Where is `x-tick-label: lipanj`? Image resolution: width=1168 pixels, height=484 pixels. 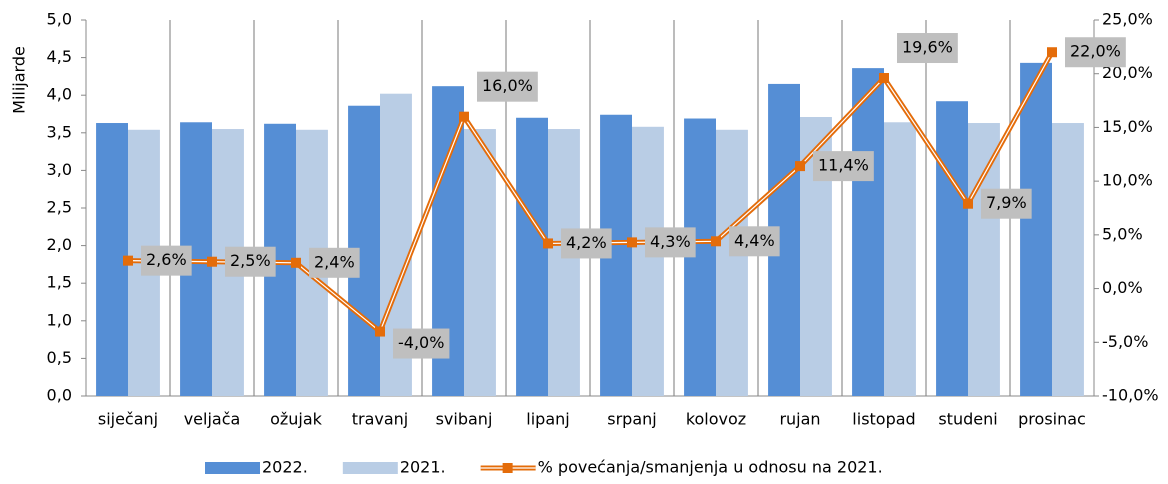 x-tick-label: lipanj is located at coordinates (547, 419).